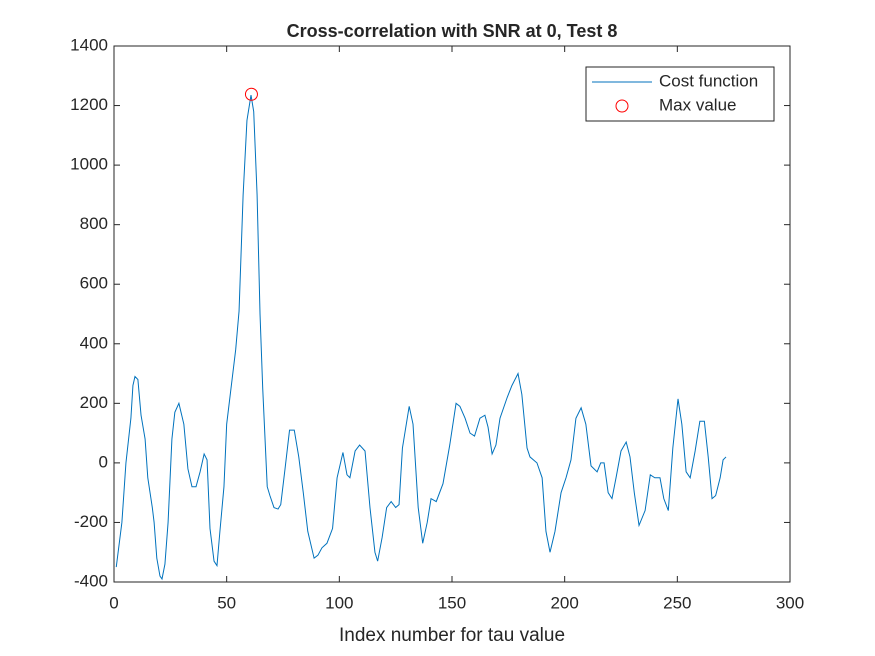 The image size is (875, 656). What do you see at coordinates (251, 94) in the screenshot?
I see `max-marker` at bounding box center [251, 94].